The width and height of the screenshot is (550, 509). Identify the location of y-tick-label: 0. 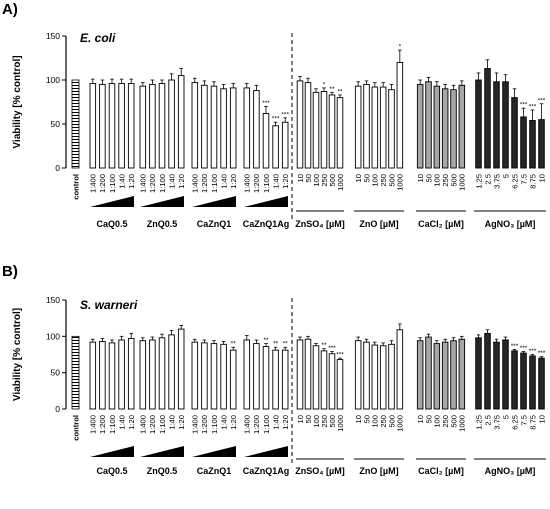
(57, 168).